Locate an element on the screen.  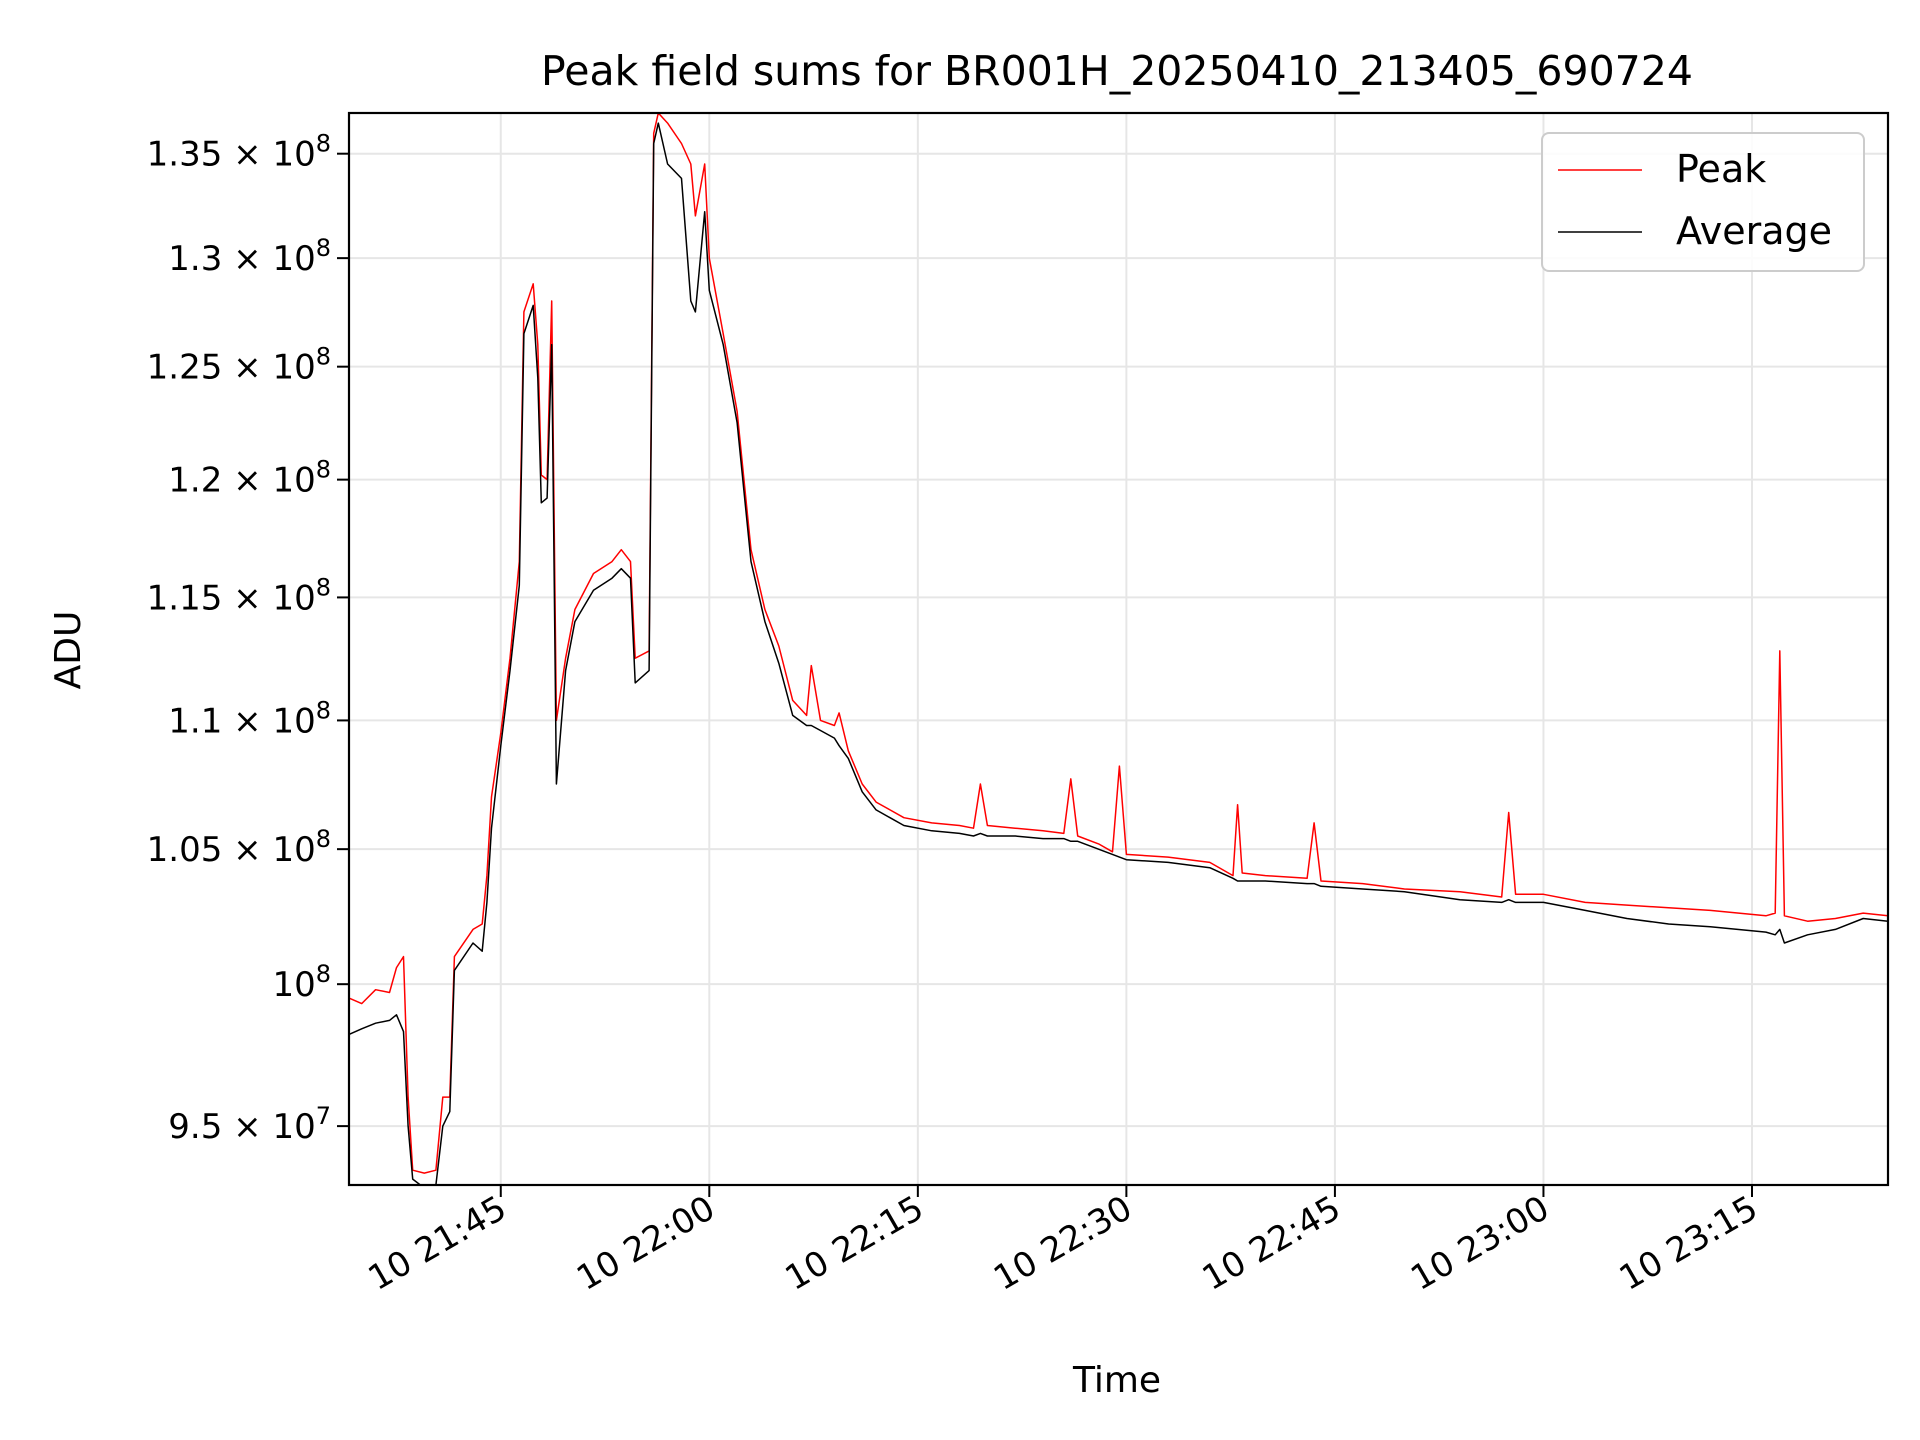
y-tick-label: 1.3 × 108 is located at coordinates (249, 256).